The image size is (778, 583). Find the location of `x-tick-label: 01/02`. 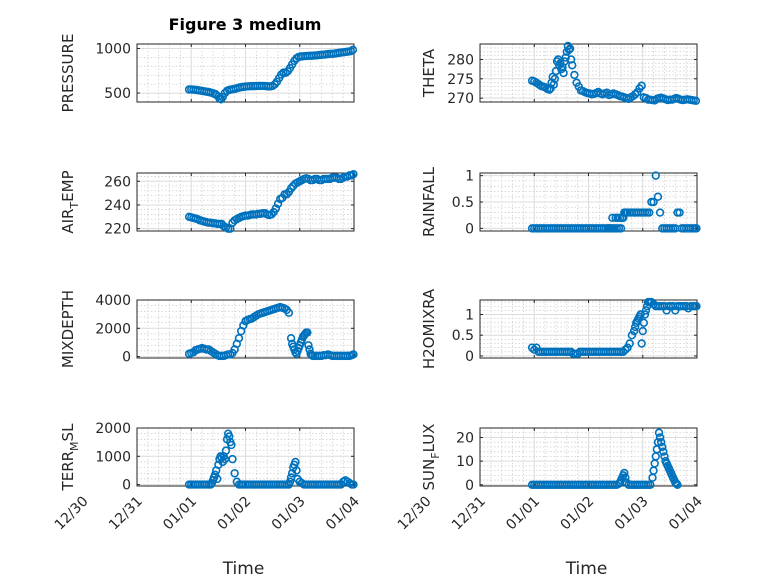

x-tick-label: 01/02 is located at coordinates (577, 514).